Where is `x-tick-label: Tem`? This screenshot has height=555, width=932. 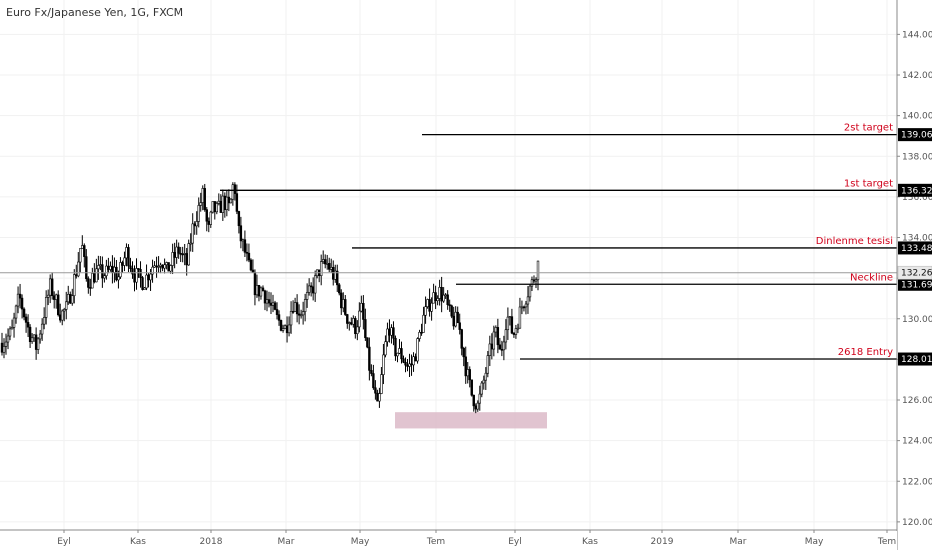
x-tick-label: Tem is located at coordinates (886, 542).